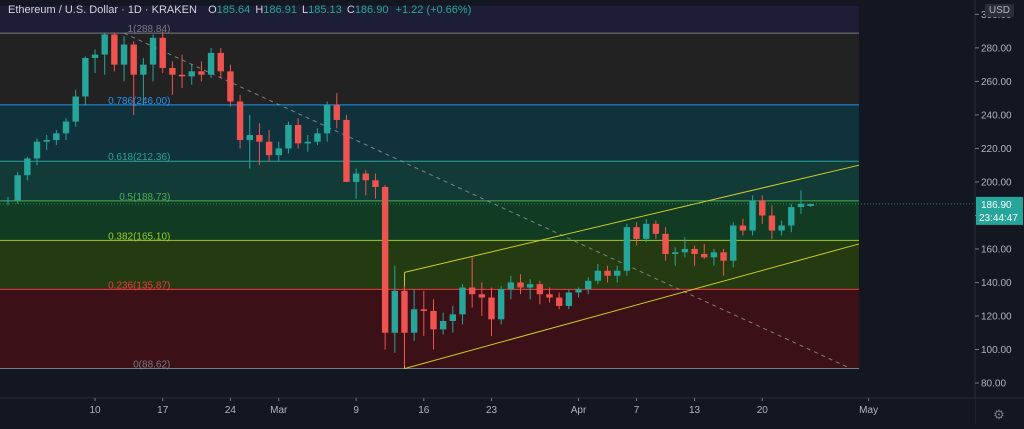 Image resolution: width=1024 pixels, height=429 pixels. Describe the element at coordinates (999, 10) in the screenshot. I see `currency-badge: USD` at that location.